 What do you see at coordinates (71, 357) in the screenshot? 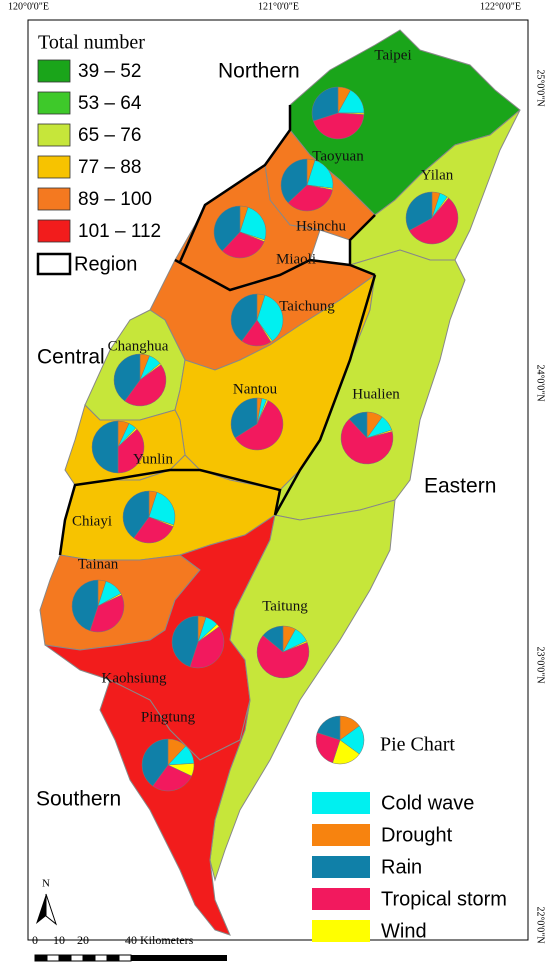
I see `region-label: Central` at bounding box center [71, 357].